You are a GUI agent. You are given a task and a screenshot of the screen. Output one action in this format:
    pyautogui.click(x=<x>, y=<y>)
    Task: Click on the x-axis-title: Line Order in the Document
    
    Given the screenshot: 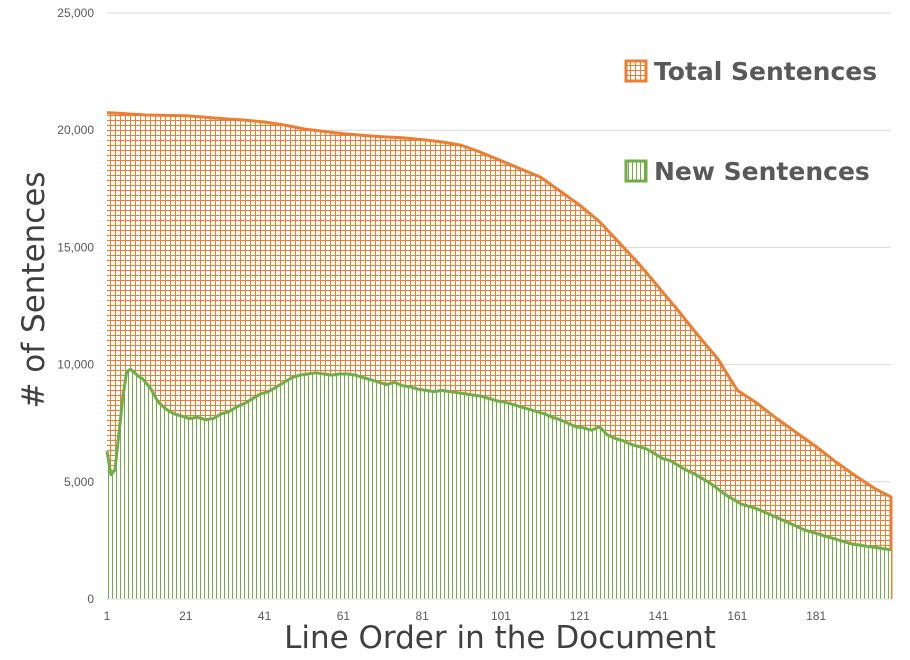 What is the action you would take?
    pyautogui.click(x=500, y=638)
    